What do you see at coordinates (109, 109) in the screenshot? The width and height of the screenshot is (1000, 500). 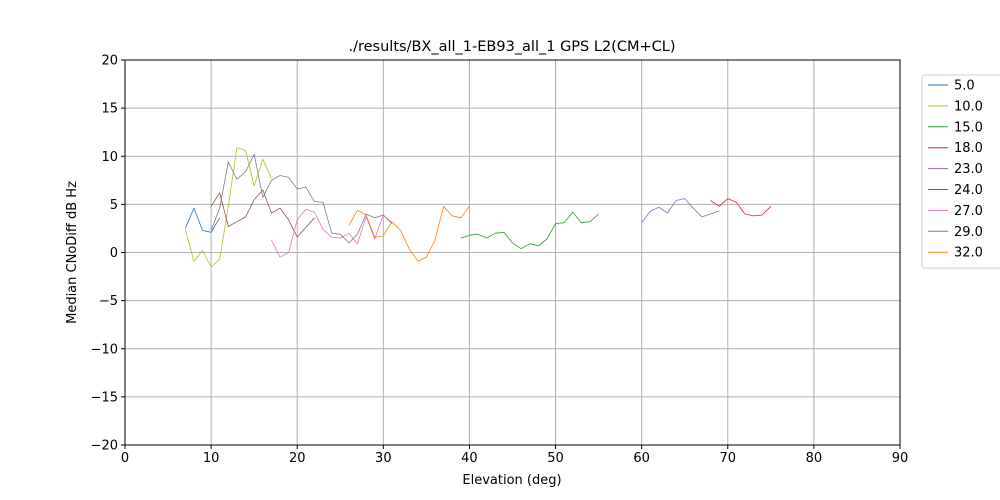 I see `y-tick-label: 15` at bounding box center [109, 109].